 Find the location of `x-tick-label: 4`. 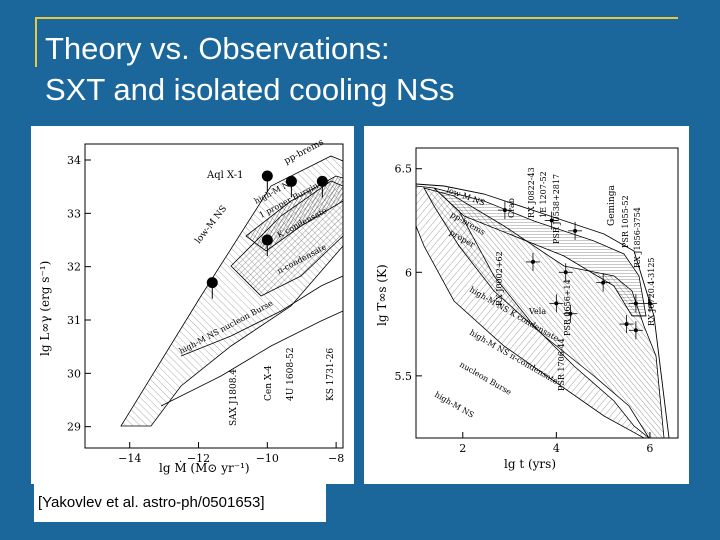

x-tick-label: 4 is located at coordinates (556, 448).